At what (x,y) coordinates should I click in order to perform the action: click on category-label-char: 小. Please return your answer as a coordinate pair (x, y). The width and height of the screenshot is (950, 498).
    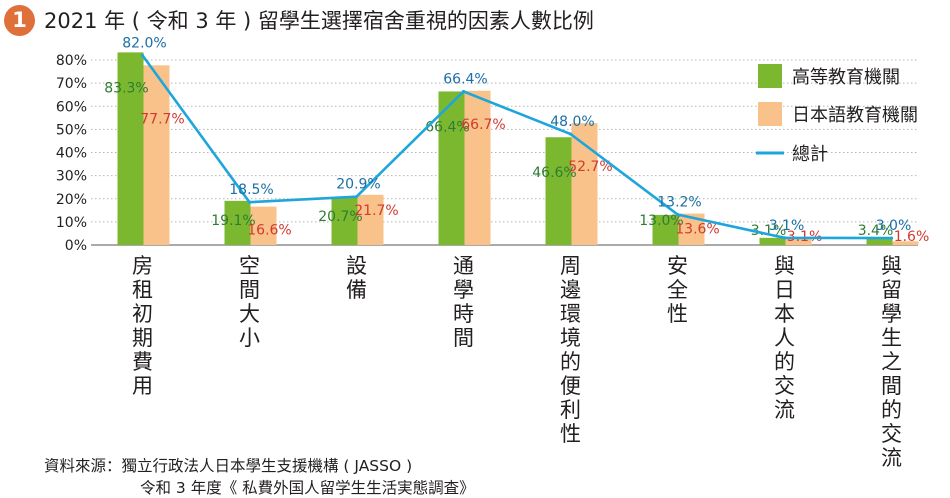
    Looking at the image, I should click on (249, 338).